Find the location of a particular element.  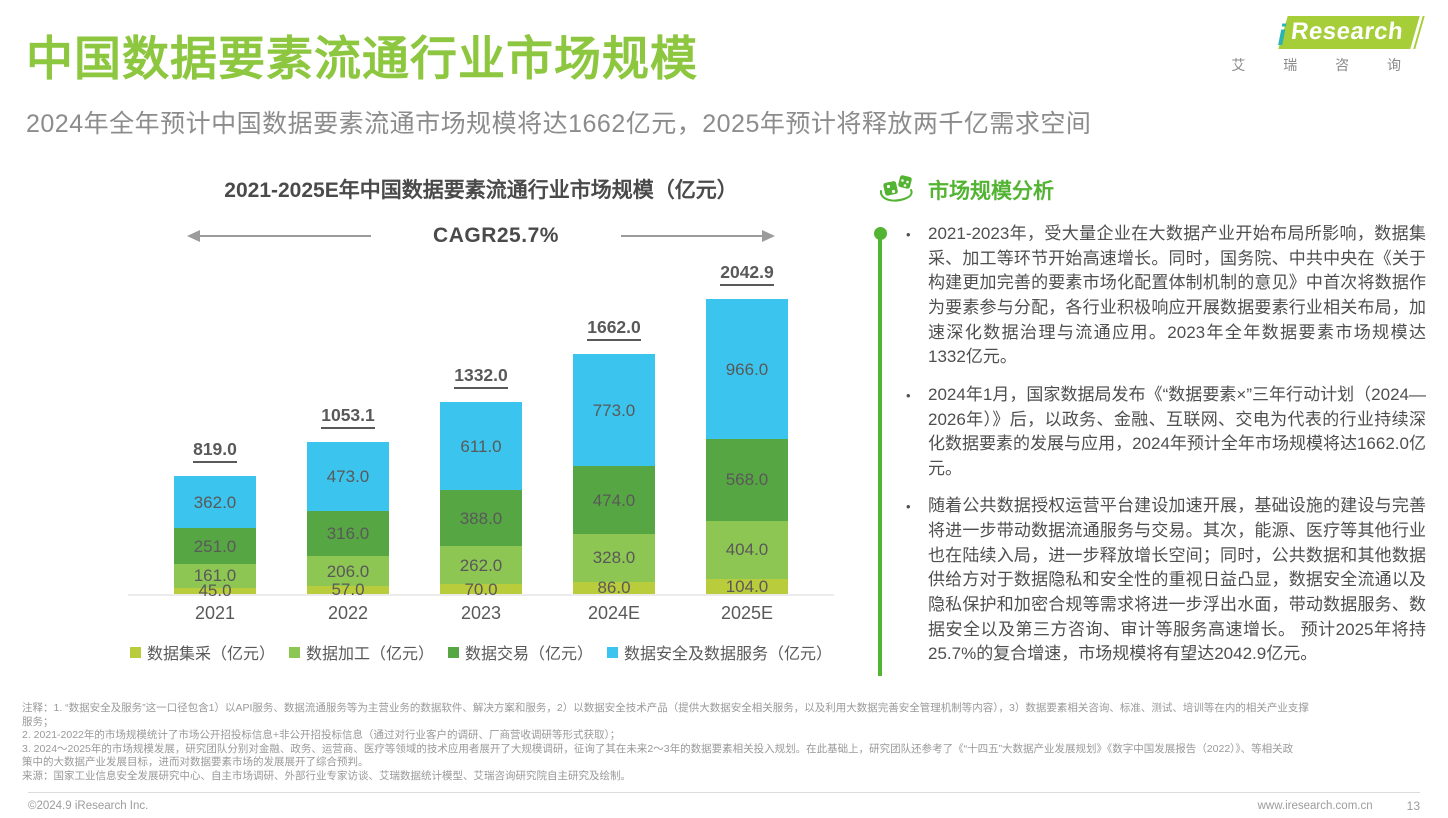

bar-segment: 568.0 is located at coordinates (747, 479).